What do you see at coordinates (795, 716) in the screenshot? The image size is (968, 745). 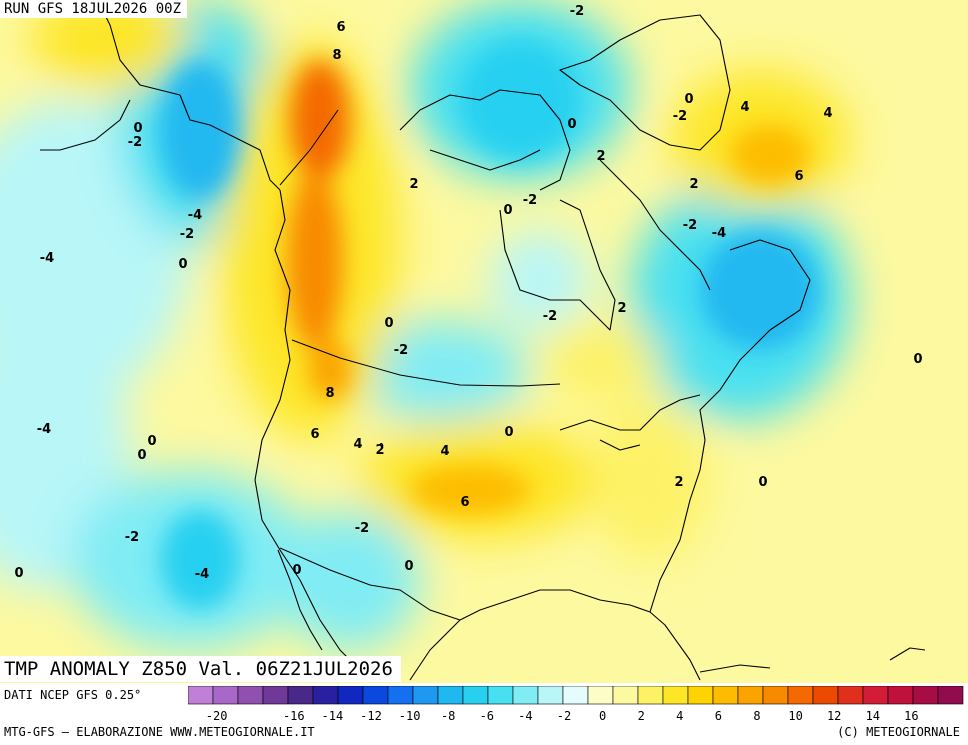 I see `legend-tick-label: 10` at bounding box center [795, 716].